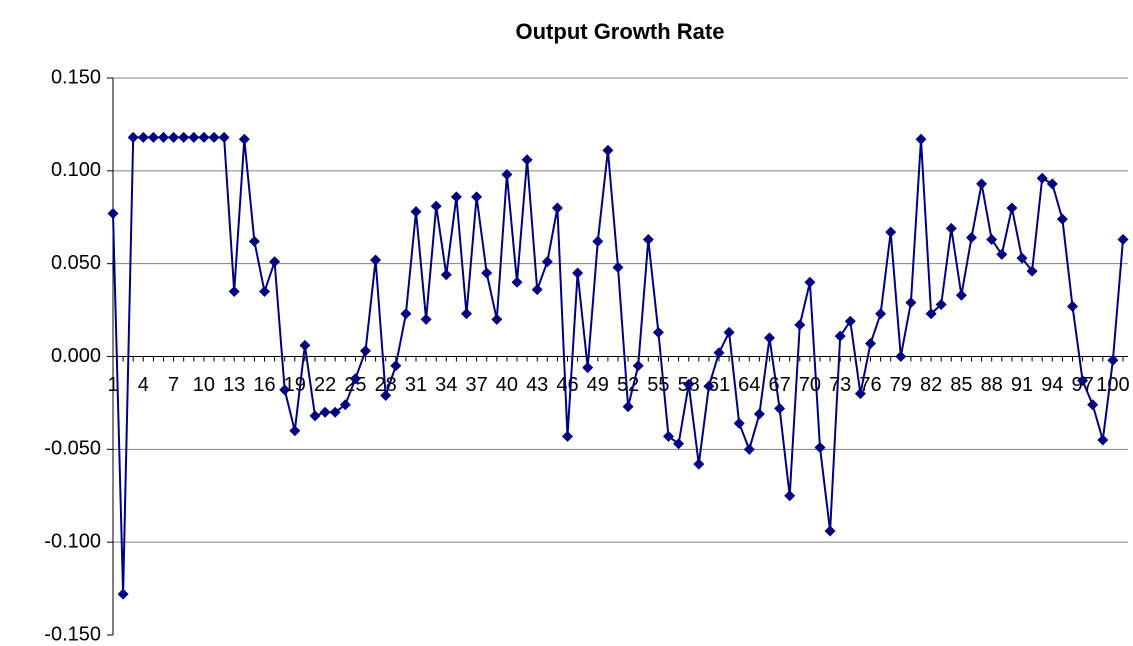 This screenshot has width=1133, height=646. Describe the element at coordinates (620, 31) in the screenshot. I see `chart-title: Output Growth Rate` at that location.